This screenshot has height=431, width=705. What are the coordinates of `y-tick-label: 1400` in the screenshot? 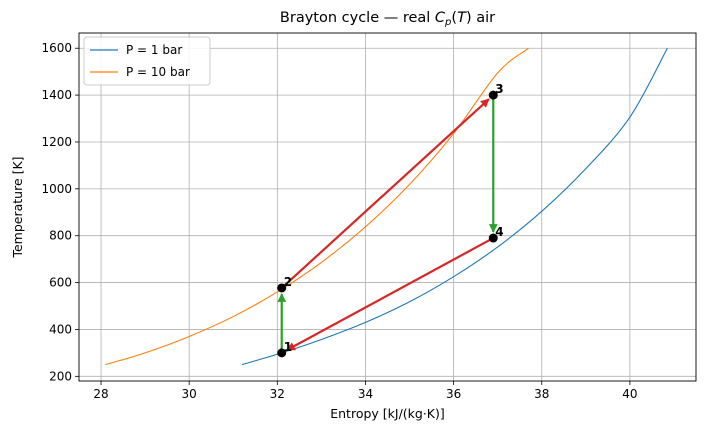 It's located at (56, 95).